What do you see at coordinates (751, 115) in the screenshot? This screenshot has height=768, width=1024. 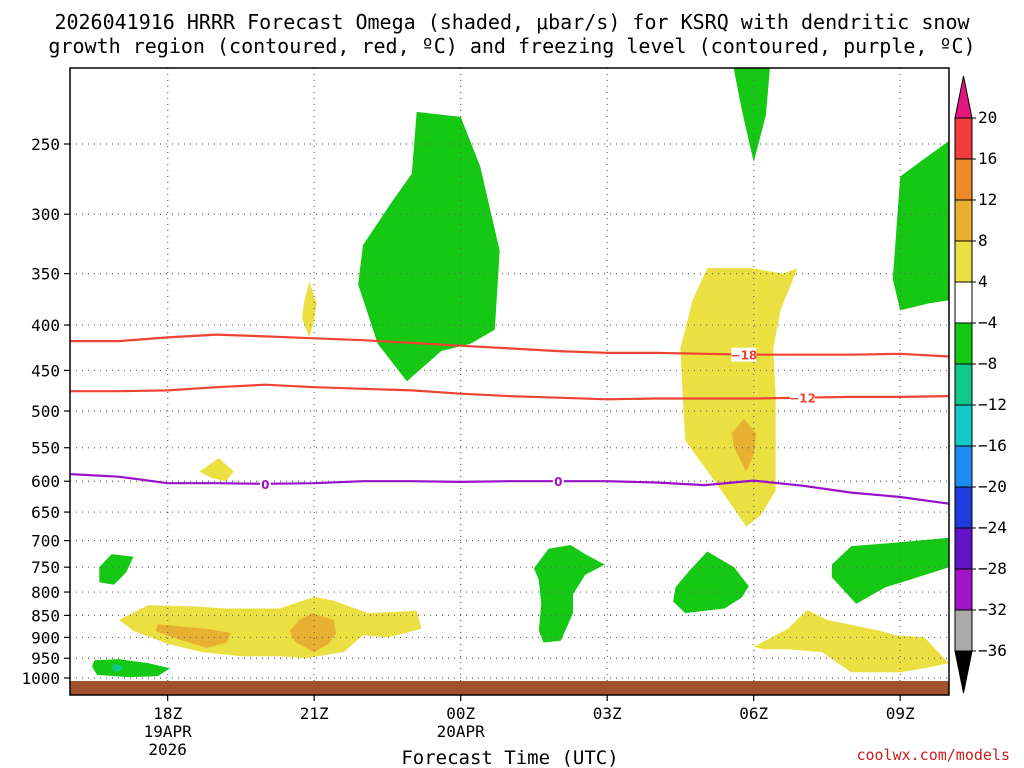 I see `omega-region-green-top-0530z` at bounding box center [751, 115].